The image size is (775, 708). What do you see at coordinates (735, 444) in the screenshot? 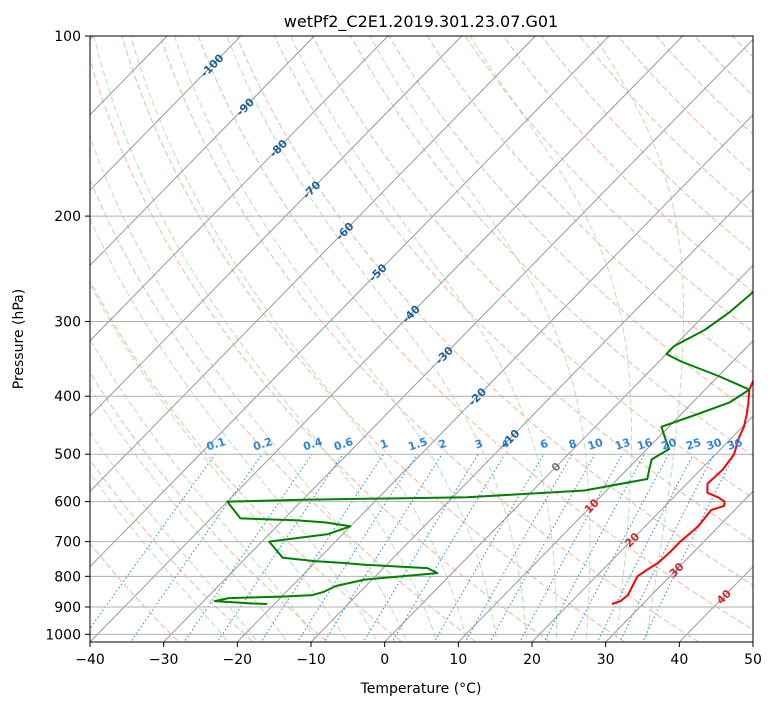
I see `mixing-ratio-label: 36` at bounding box center [735, 444].